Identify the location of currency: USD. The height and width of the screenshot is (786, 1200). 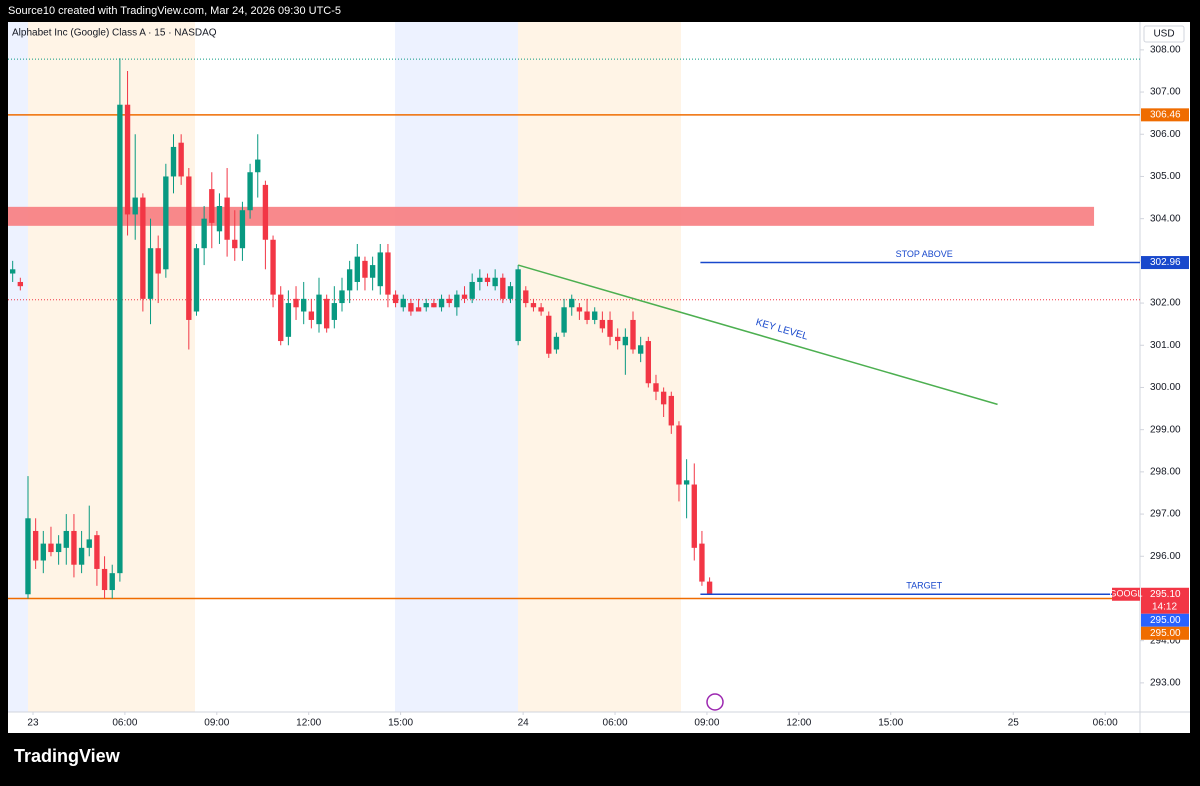
(1163, 34).